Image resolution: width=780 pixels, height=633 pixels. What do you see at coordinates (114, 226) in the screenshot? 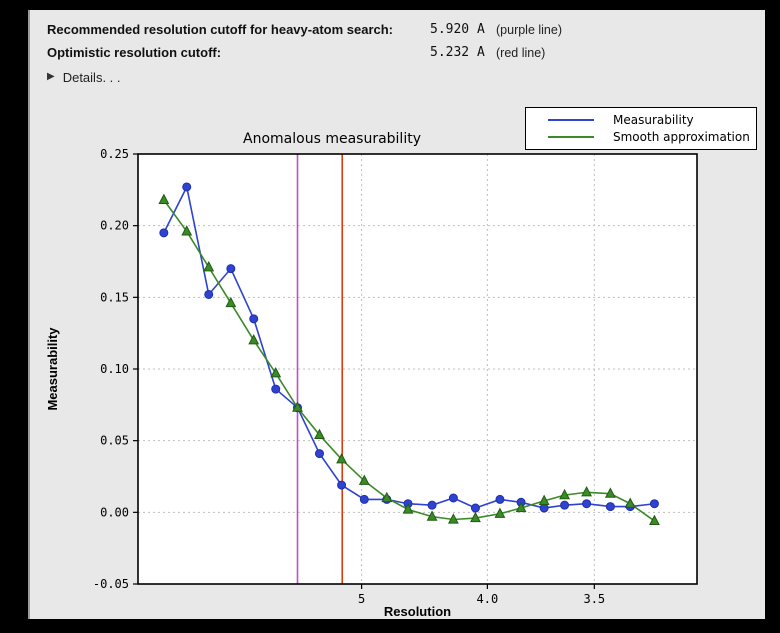
I see `y-tick-label: 0.20` at bounding box center [114, 226].